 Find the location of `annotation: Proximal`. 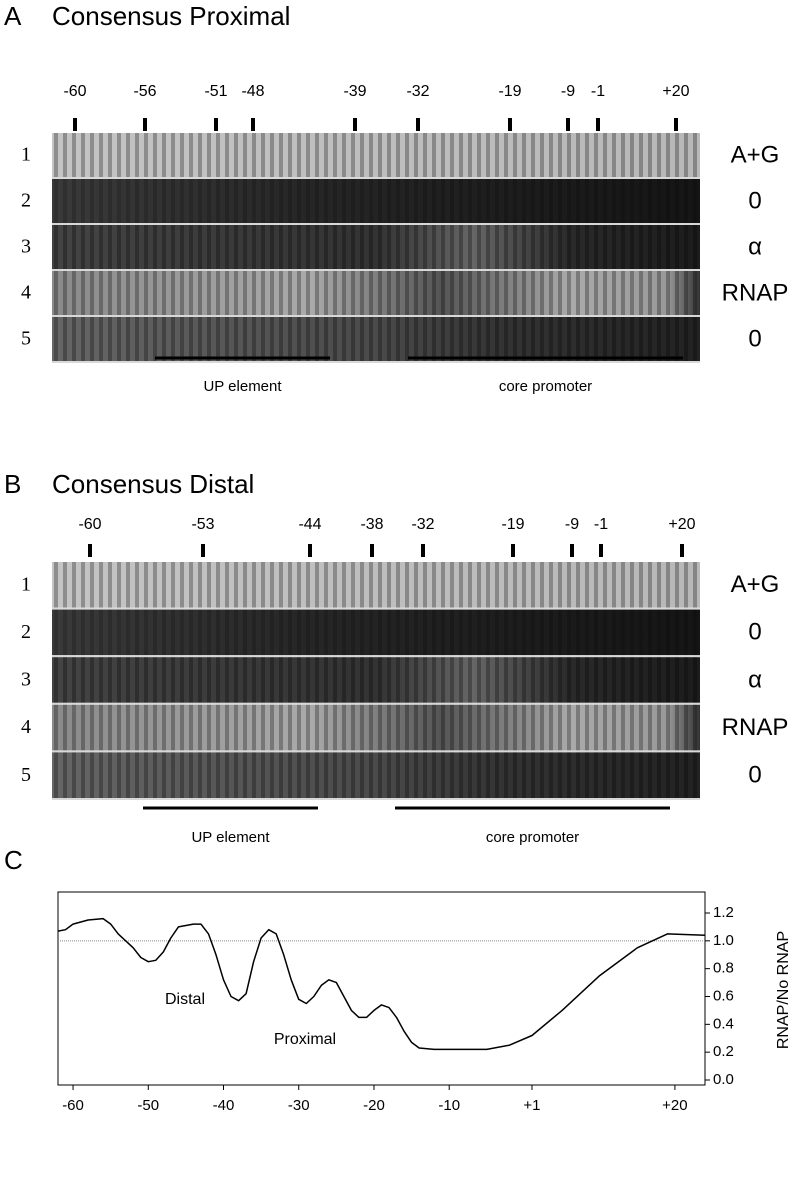

annotation: Proximal is located at coordinates (305, 1039).